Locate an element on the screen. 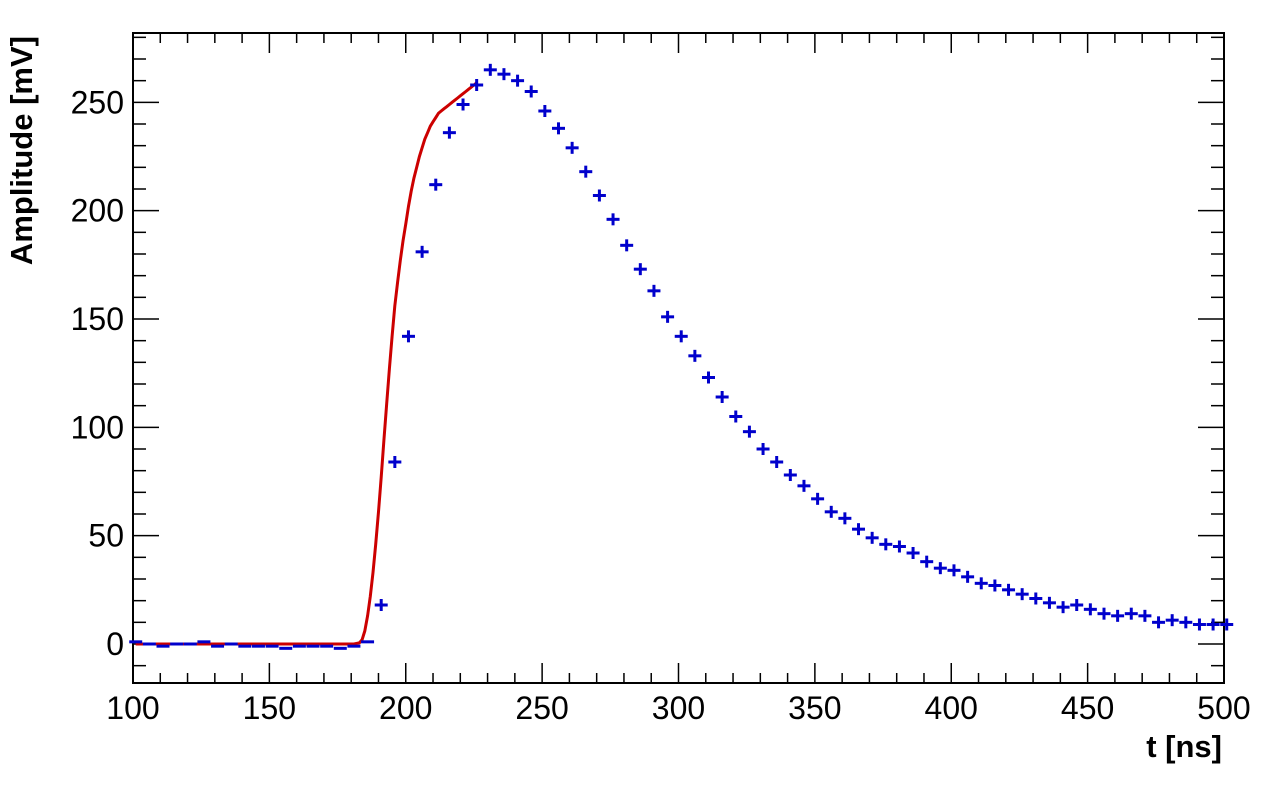 This screenshot has width=1288, height=785. x-tick-label: 300 is located at coordinates (678, 708).